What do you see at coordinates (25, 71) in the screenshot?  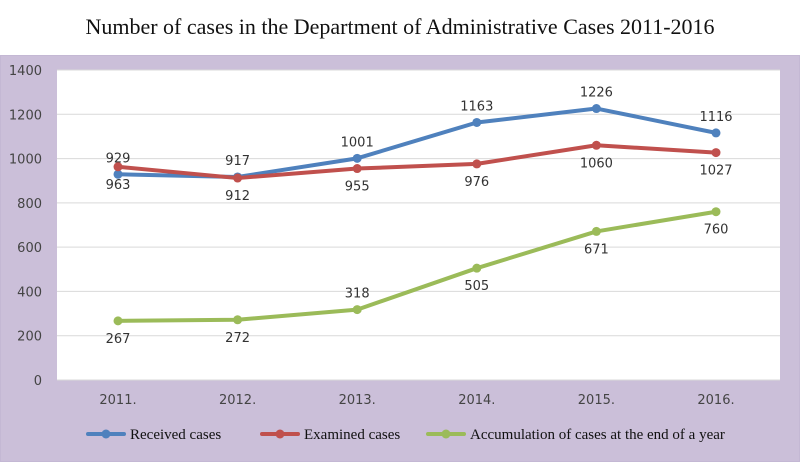 I see `y-tick-label: 1400` at bounding box center [25, 71].